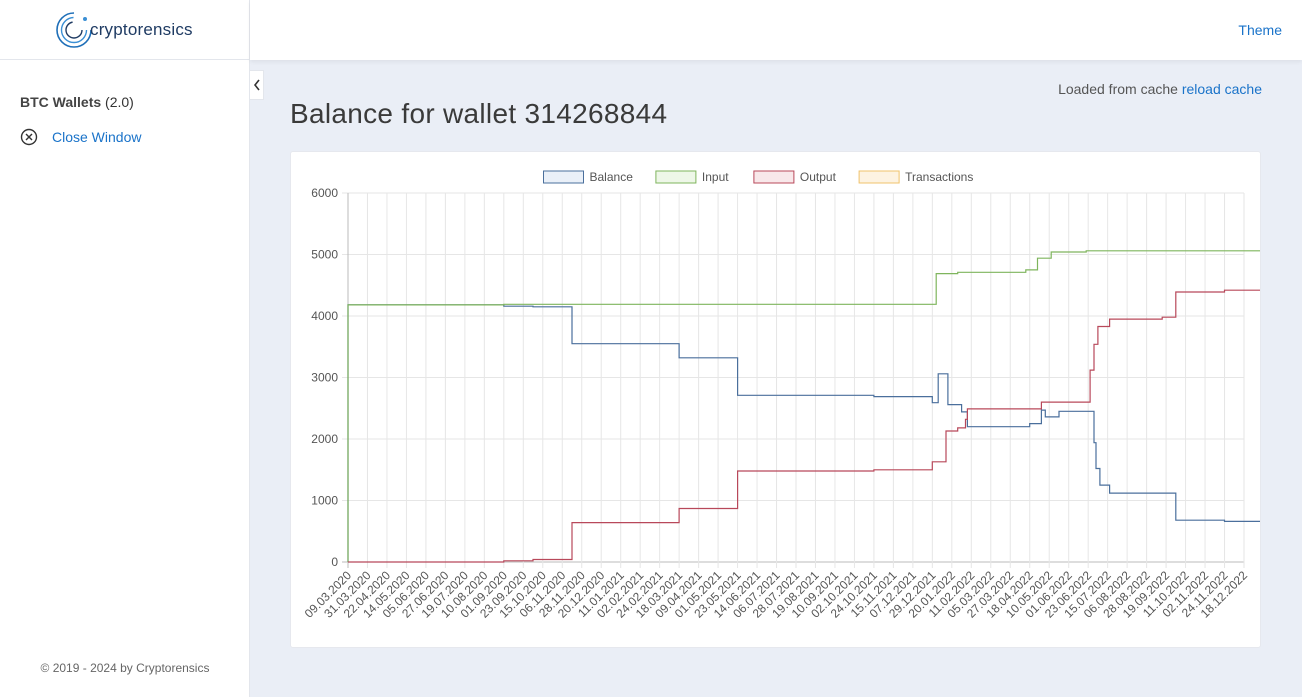 This screenshot has width=1302, height=697. I want to click on wallets-label: BTC Wallets, so click(61, 102).